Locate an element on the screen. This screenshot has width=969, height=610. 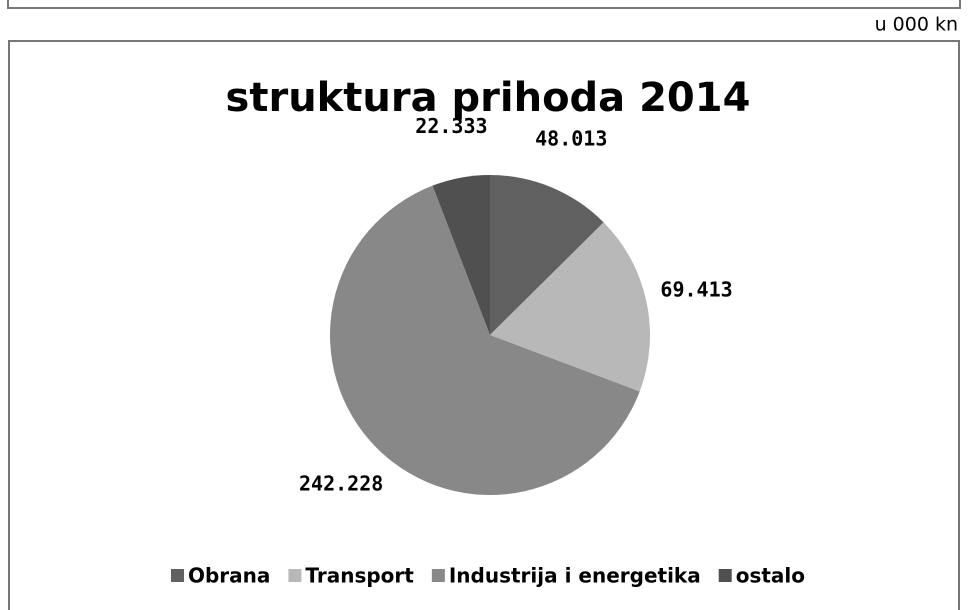
legend-label: Industrija i energetika is located at coordinates (575, 576).